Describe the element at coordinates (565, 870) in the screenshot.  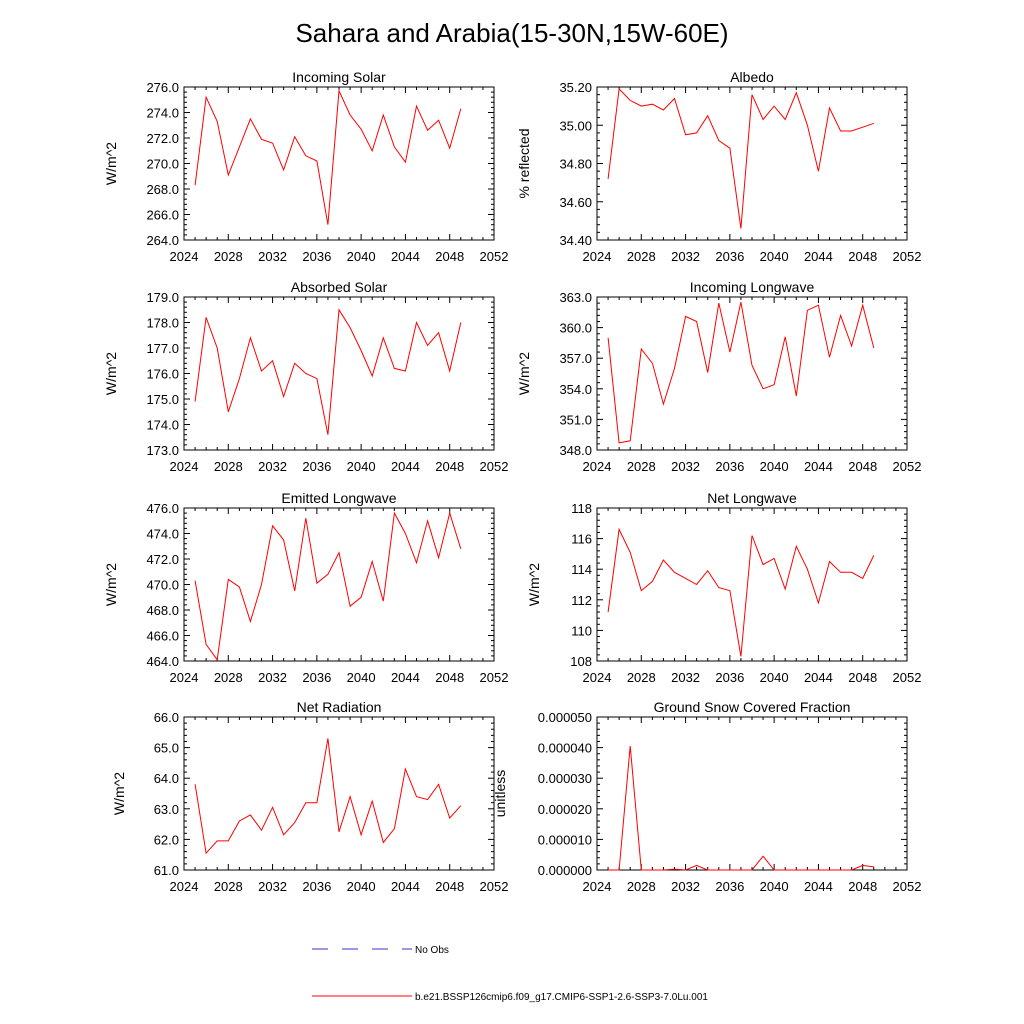
I see `y-tick-label: 0.000000` at that location.